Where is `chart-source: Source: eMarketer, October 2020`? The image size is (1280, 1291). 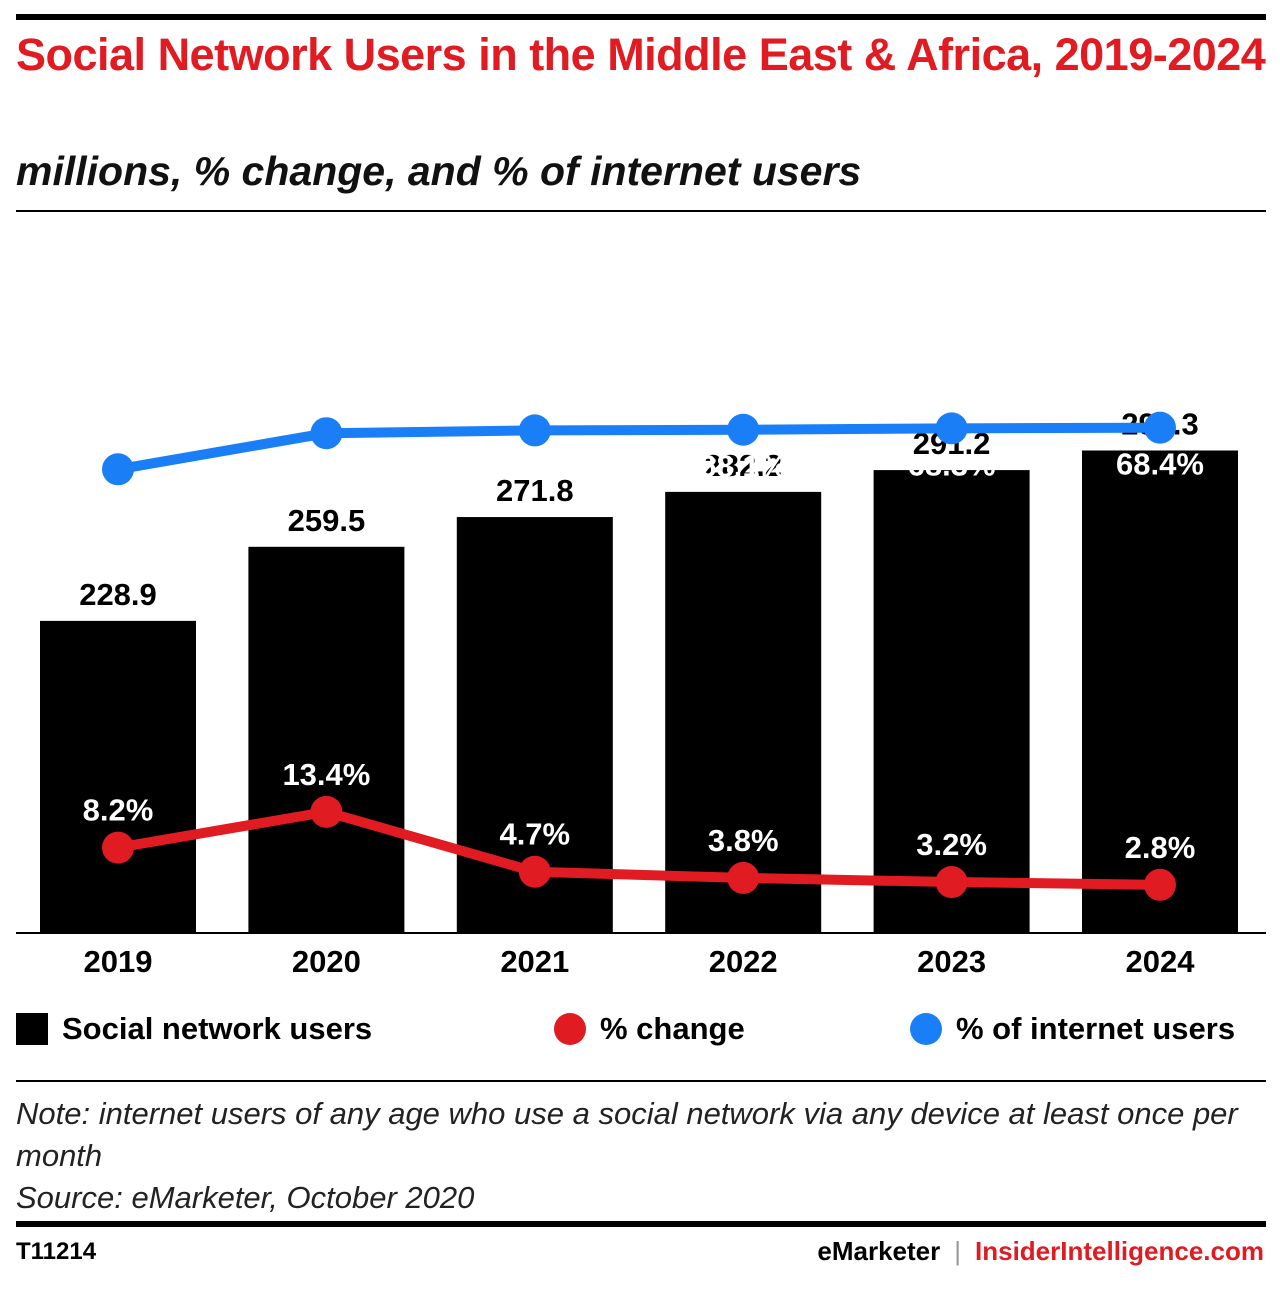
chart-source: Source: eMarketer, October 2020 is located at coordinates (245, 1197).